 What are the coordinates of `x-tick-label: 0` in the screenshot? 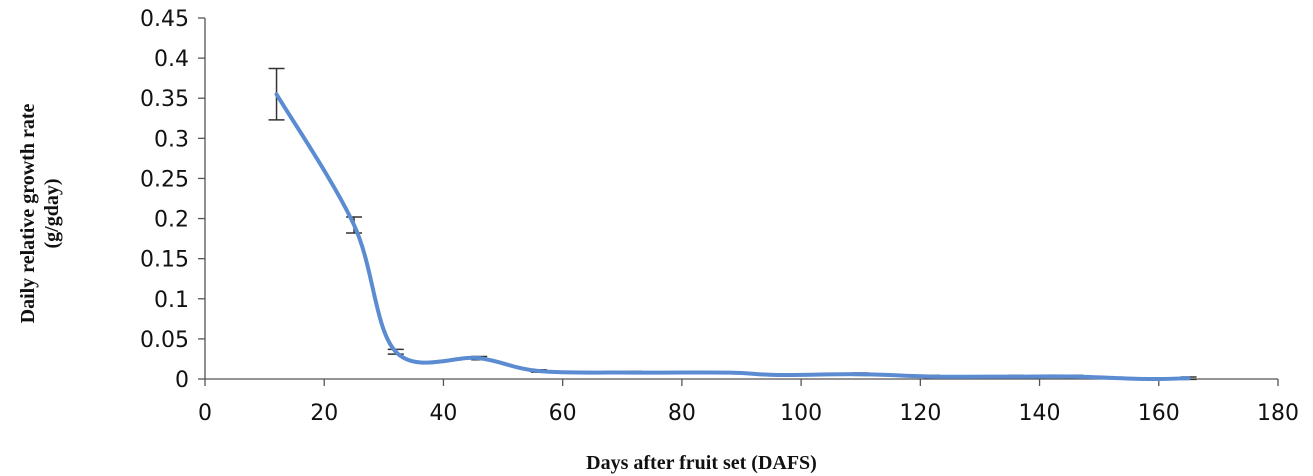 It's located at (205, 413).